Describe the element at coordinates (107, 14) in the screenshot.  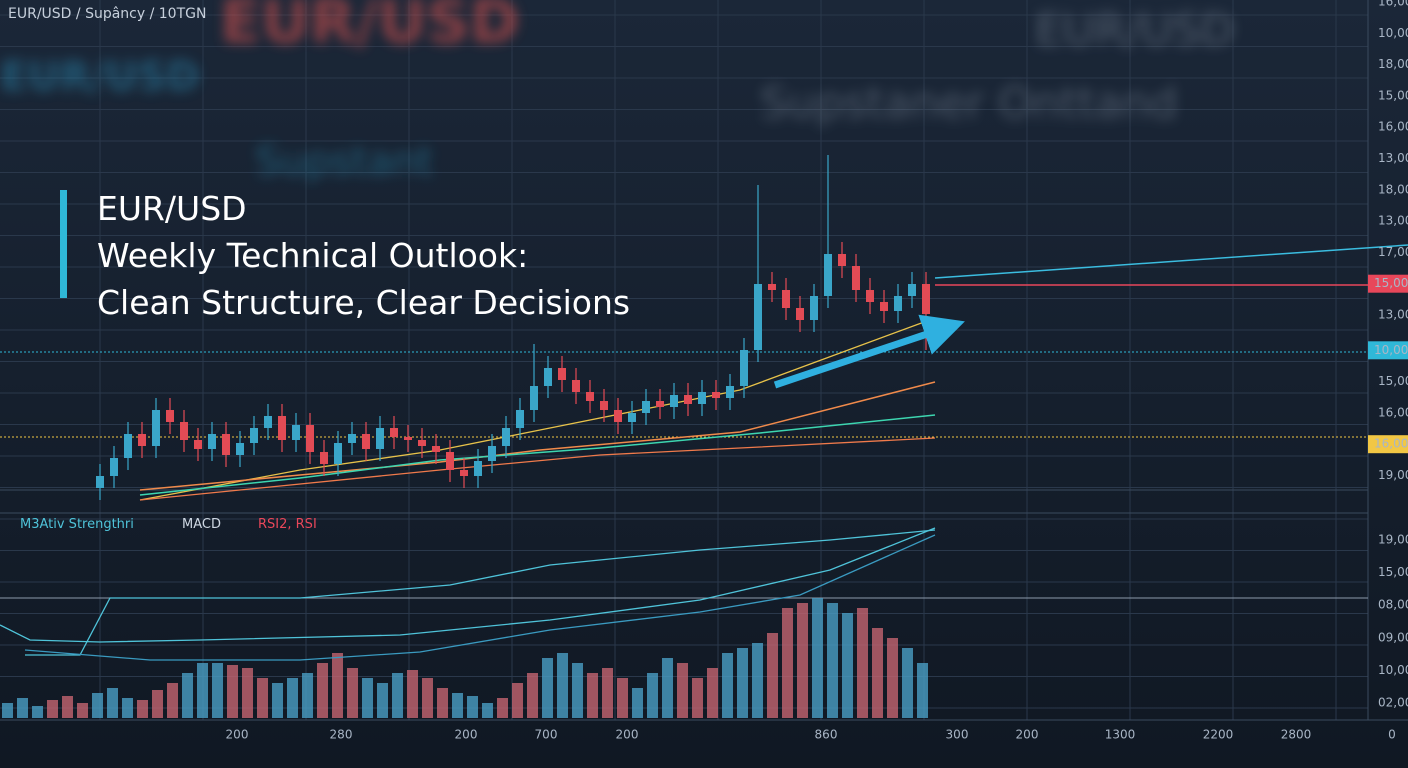
I see `symbol-line: EUR/USD / Supâncy / 10TGN` at that location.